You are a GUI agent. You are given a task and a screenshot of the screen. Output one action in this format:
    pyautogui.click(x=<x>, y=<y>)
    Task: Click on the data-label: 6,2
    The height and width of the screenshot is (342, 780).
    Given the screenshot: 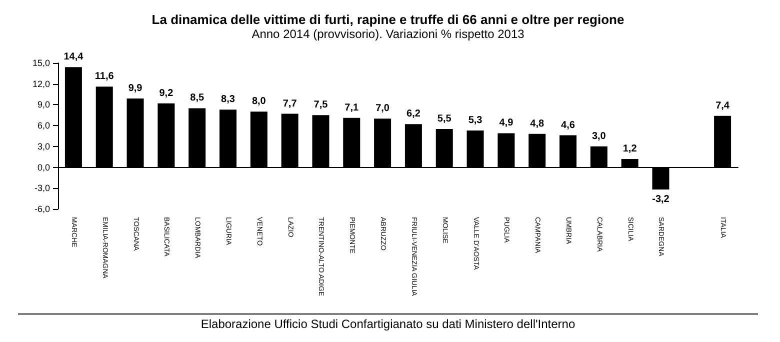 What is the action you would take?
    pyautogui.click(x=413, y=114)
    